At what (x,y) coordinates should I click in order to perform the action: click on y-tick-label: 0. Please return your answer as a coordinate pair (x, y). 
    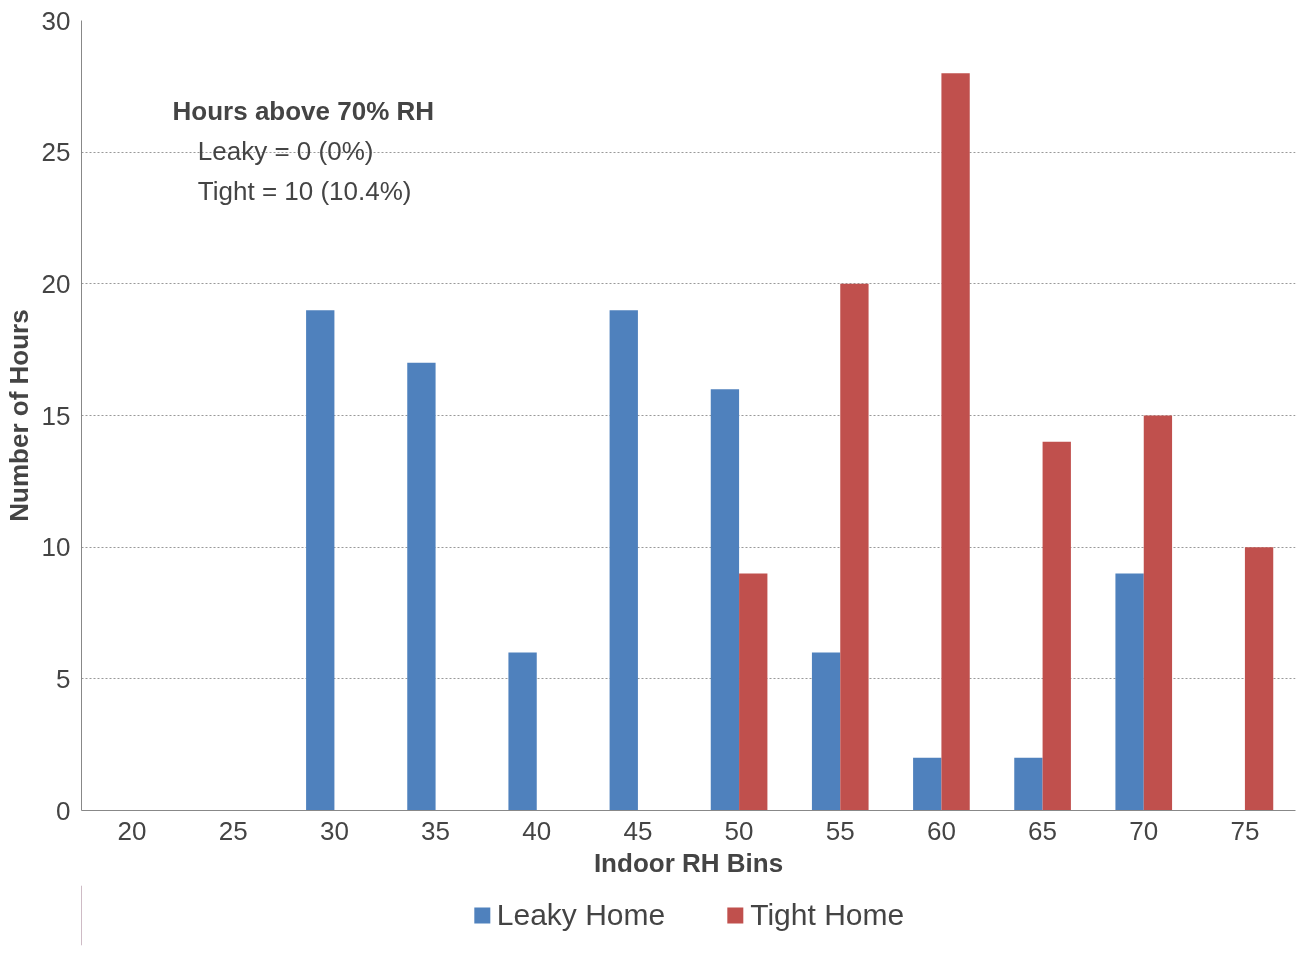
    Looking at the image, I should click on (63, 810).